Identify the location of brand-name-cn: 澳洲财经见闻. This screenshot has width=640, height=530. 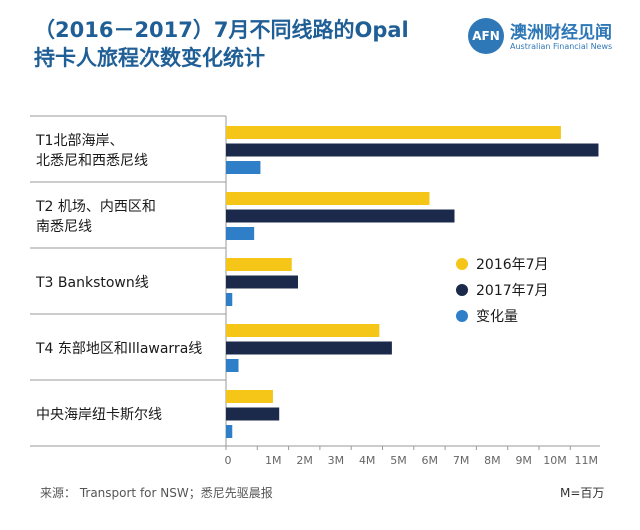
(561, 33).